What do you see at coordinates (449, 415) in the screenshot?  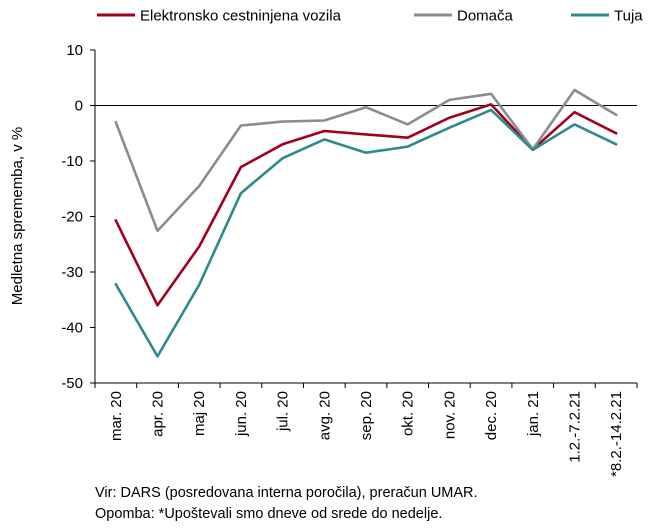 I see `x-tick-label: nov. 20` at bounding box center [449, 415].